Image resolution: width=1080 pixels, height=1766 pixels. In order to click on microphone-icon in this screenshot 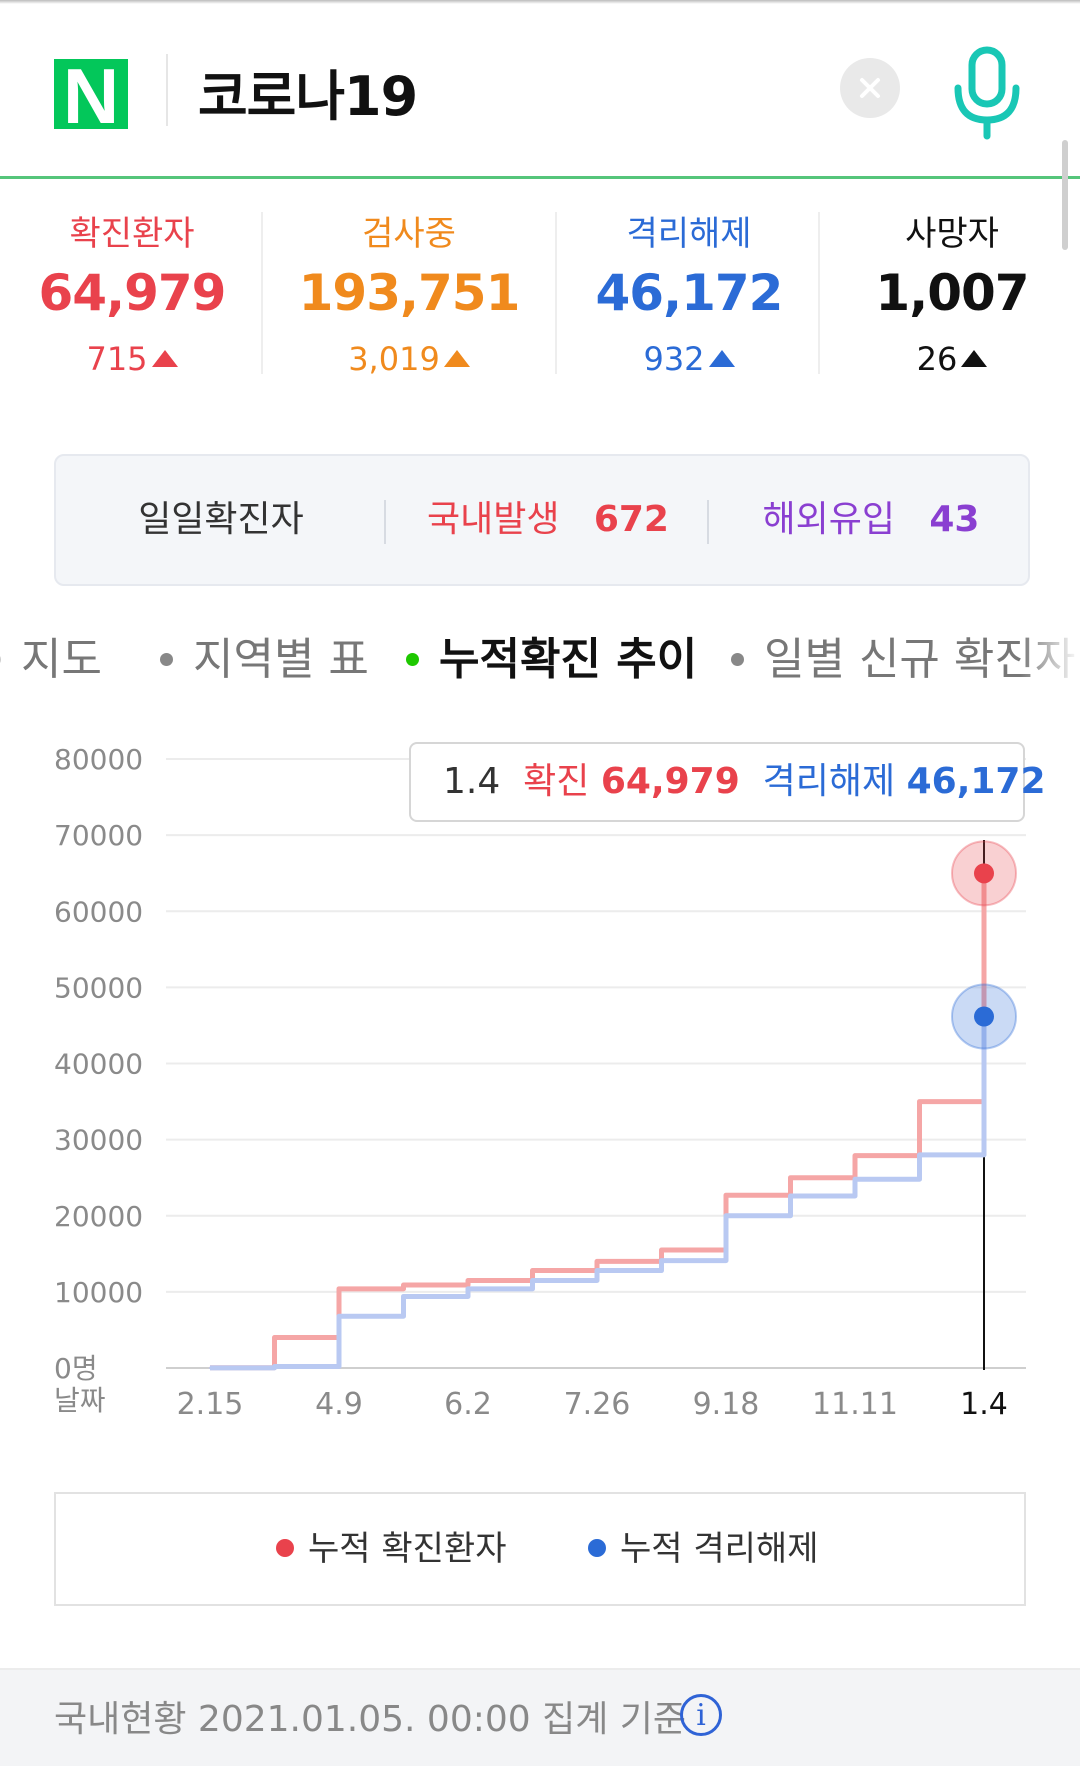, I will do `click(987, 92)`.